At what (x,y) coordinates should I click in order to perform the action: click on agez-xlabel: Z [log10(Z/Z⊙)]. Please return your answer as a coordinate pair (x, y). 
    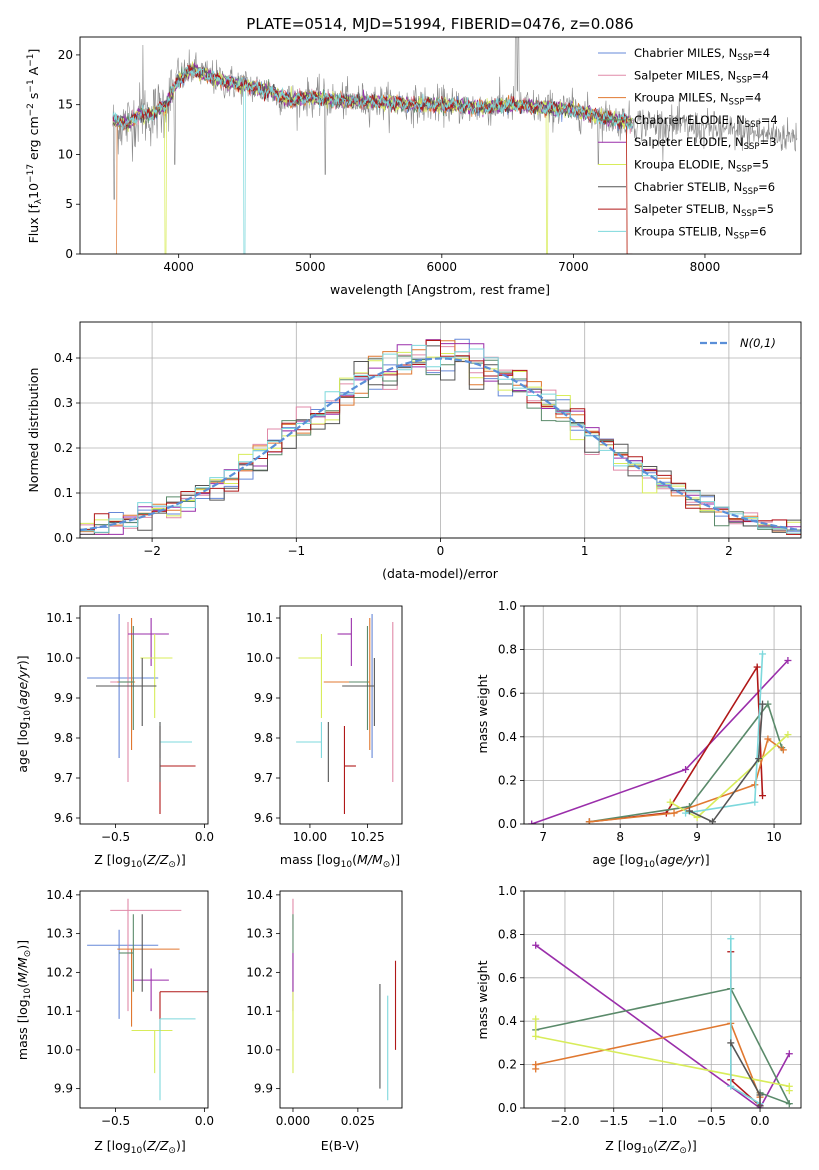
    Looking at the image, I should click on (139, 861).